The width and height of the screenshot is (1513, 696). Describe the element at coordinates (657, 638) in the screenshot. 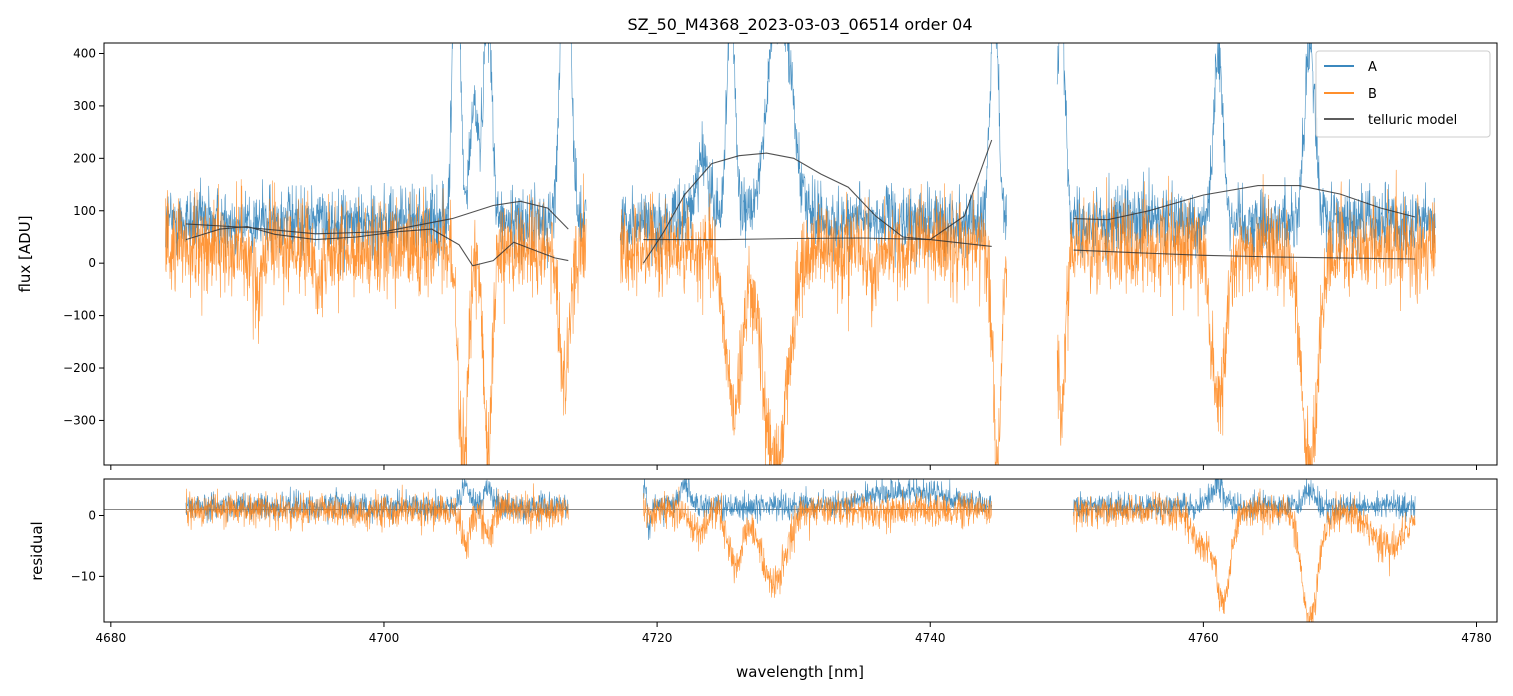

I see `x-tick-label: 4720` at that location.